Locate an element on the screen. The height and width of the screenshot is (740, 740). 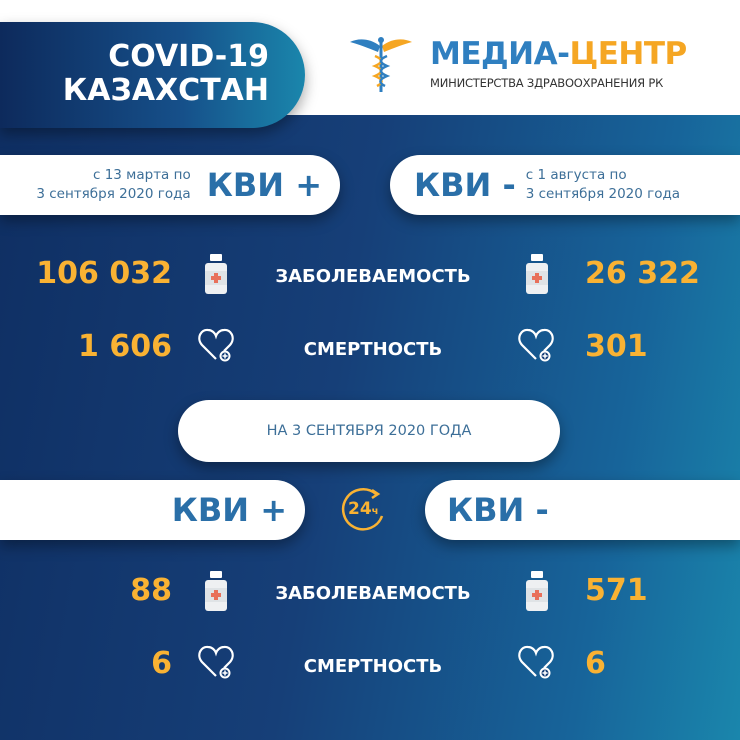
daily-kvi-minus-label: КВИ - is located at coordinates (498, 510).